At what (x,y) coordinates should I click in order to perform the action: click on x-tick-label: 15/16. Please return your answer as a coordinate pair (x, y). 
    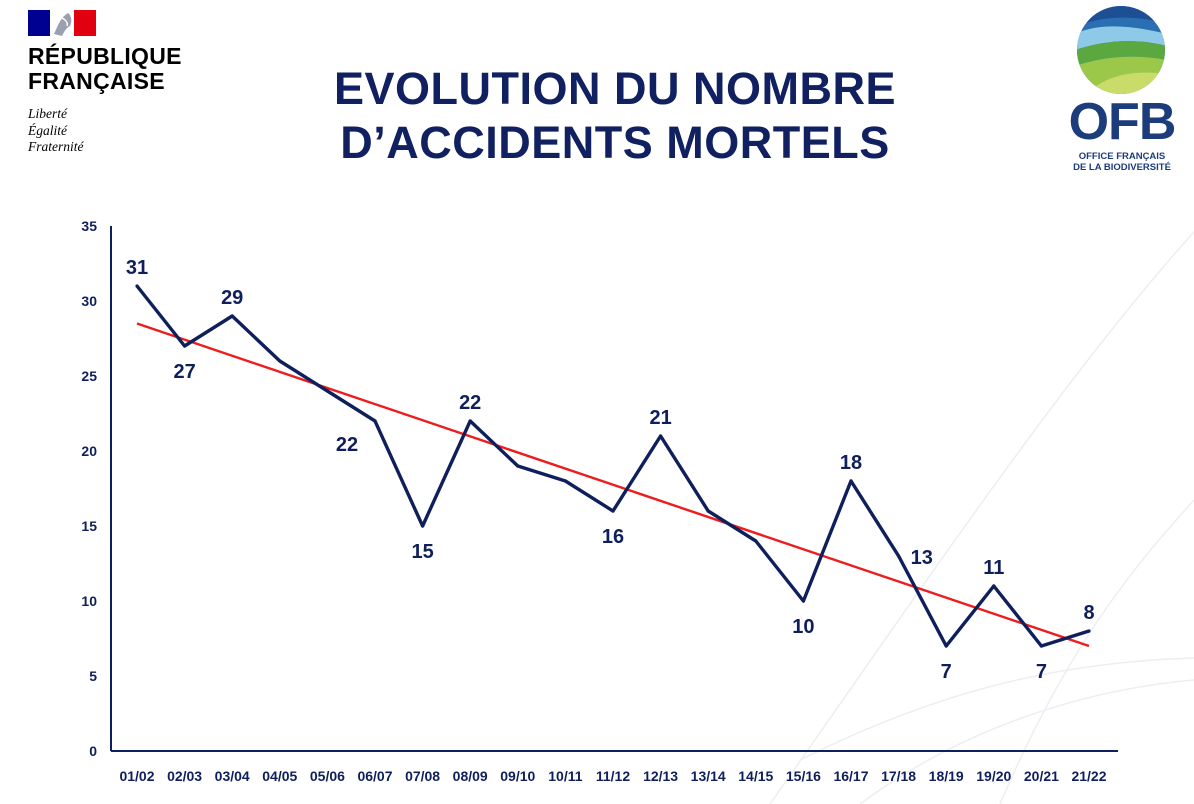
    Looking at the image, I should click on (803, 776).